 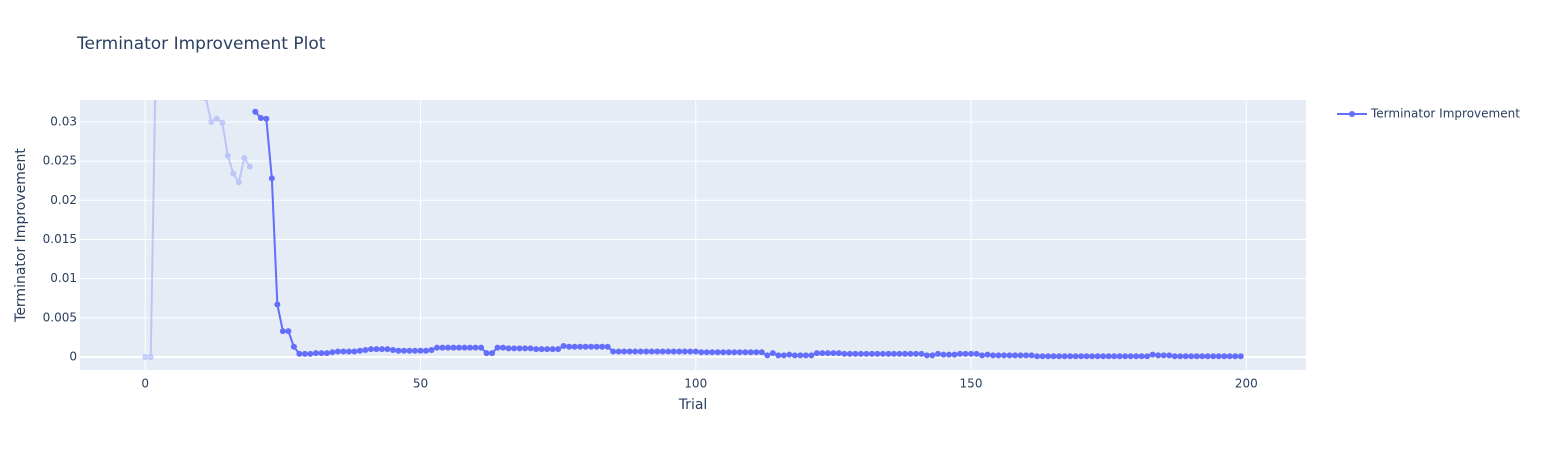 I want to click on x-axis-title: Trial, so click(x=693, y=405).